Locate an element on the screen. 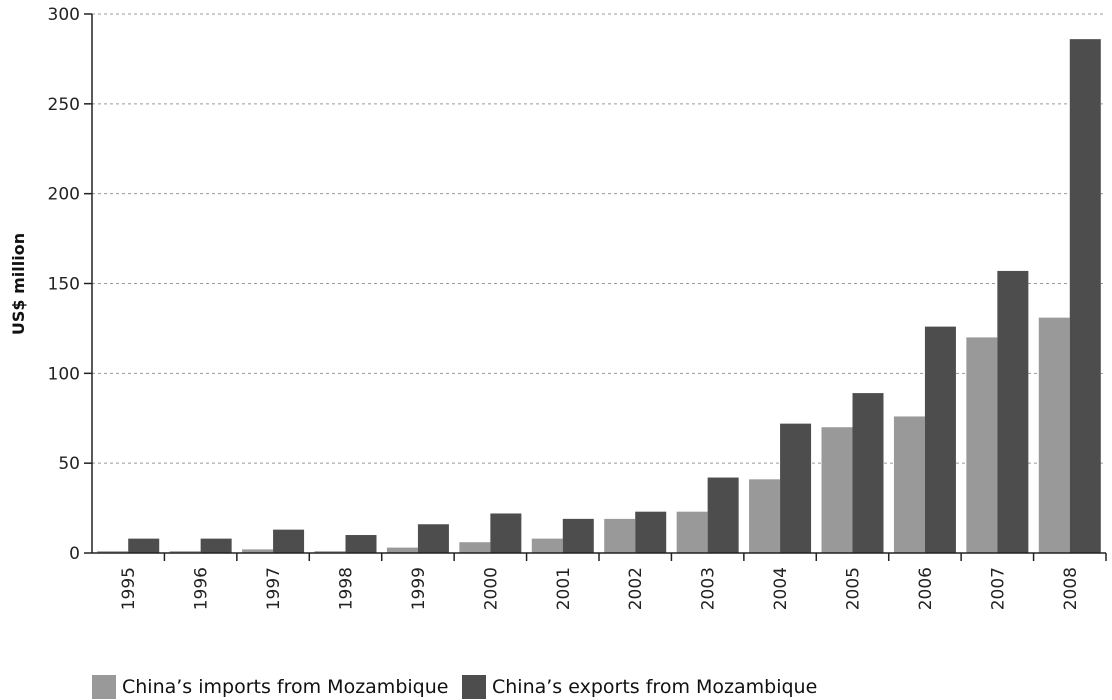 The width and height of the screenshot is (1112, 700). y-tick-label: 250 is located at coordinates (64, 105).